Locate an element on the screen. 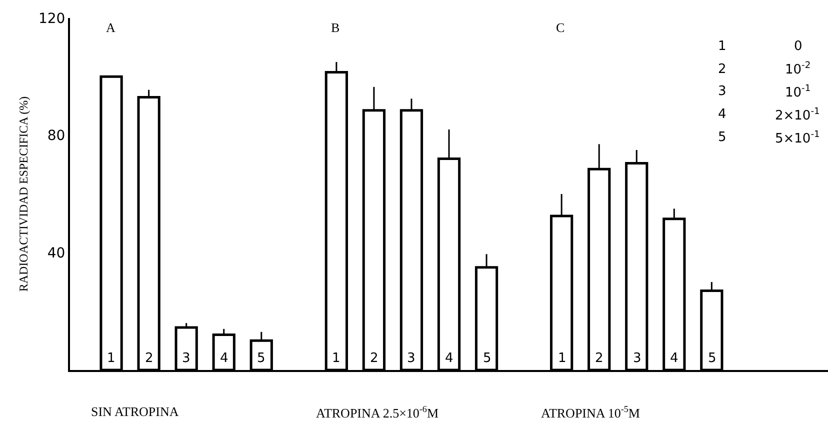  text: 0 is located at coordinates (798, 46).